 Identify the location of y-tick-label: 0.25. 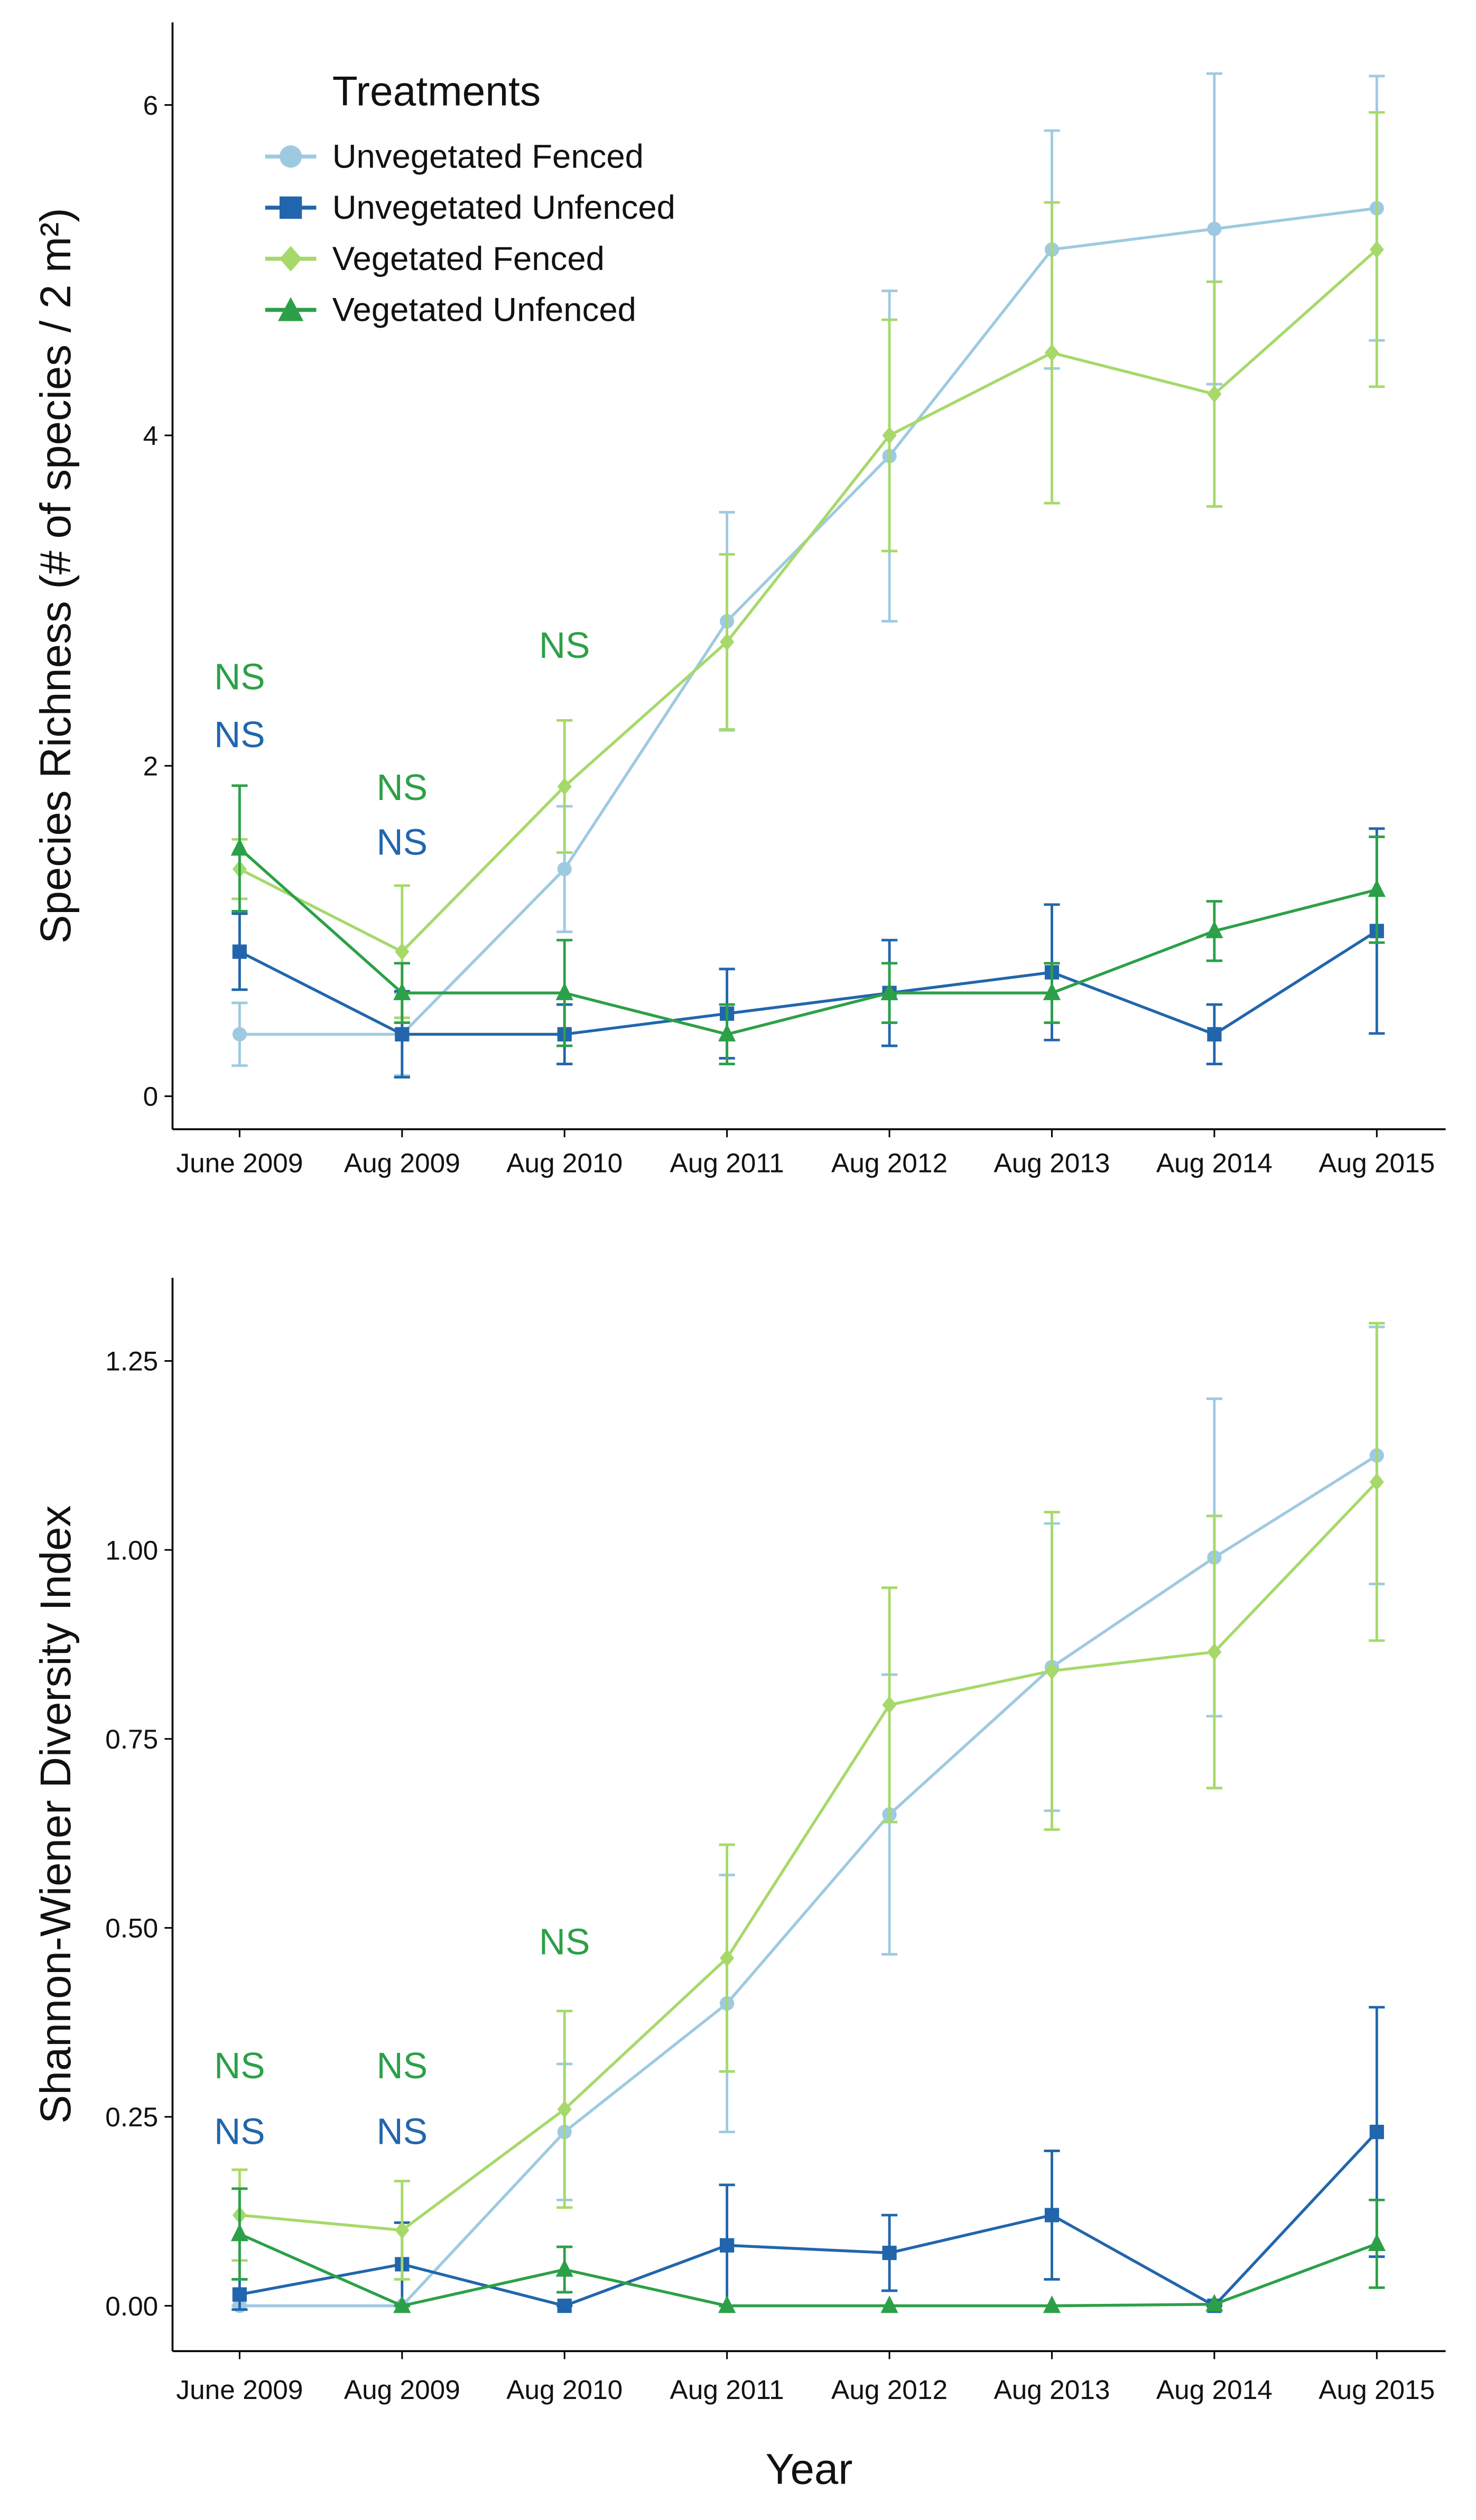
(131, 2116).